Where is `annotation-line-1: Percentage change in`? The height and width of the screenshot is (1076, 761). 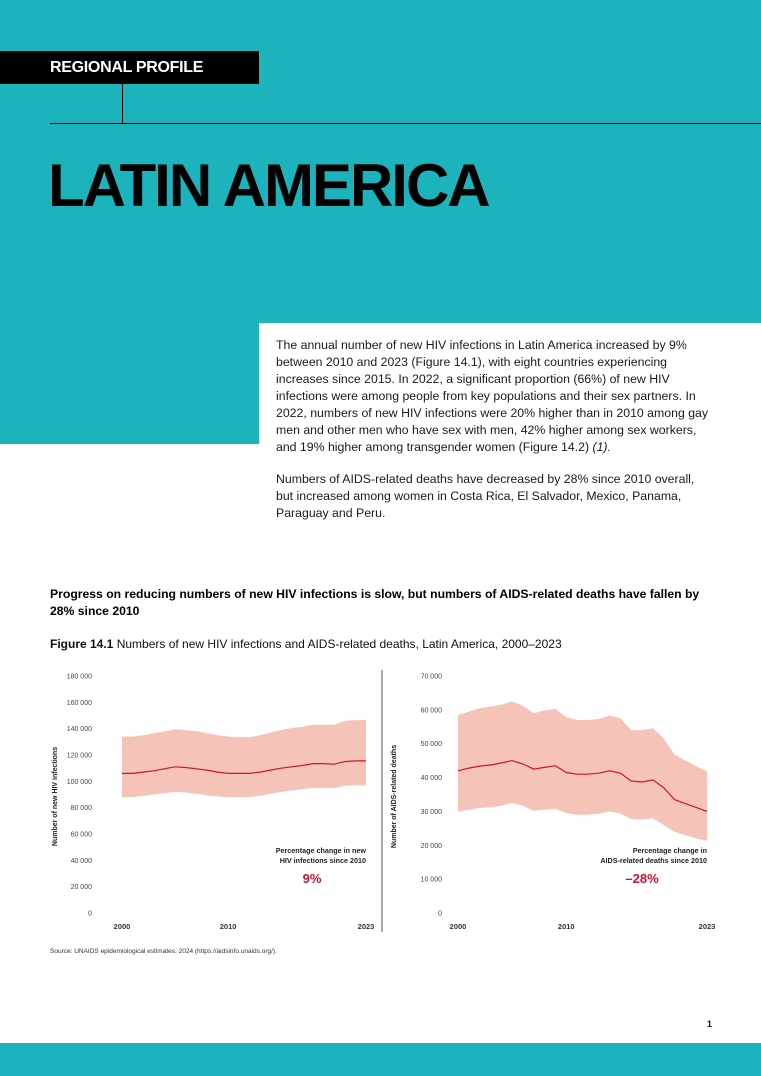 annotation-line-1: Percentage change in is located at coordinates (670, 850).